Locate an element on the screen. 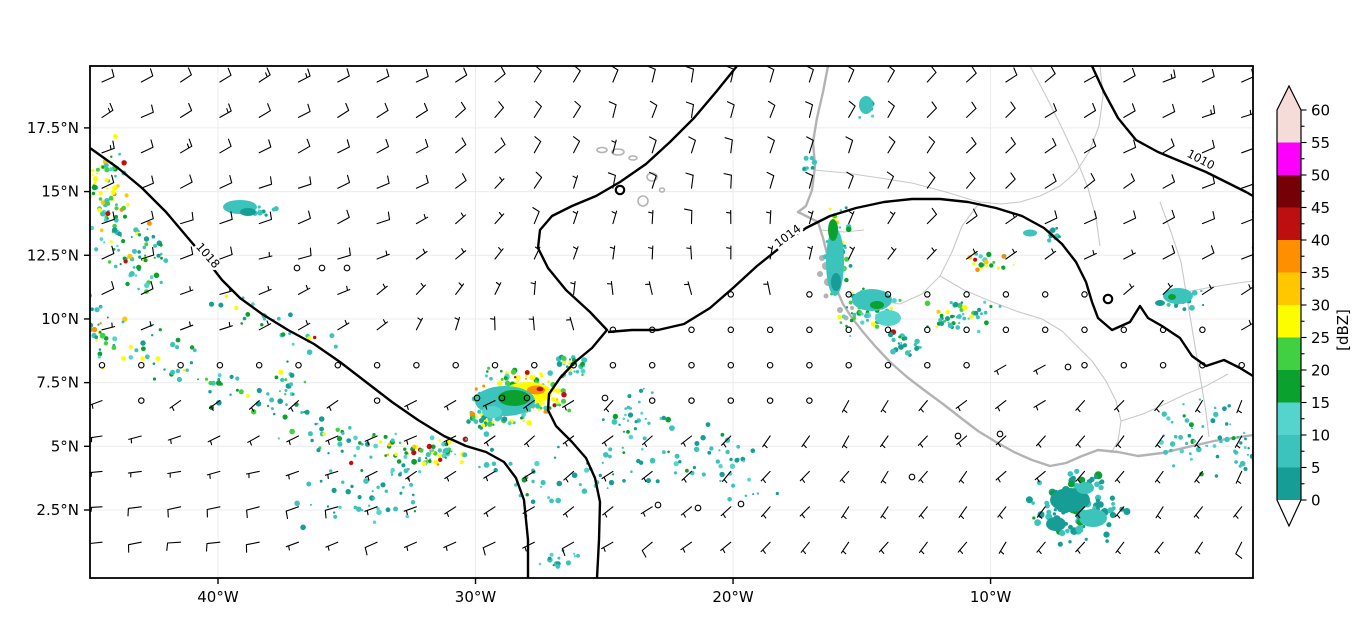 The height and width of the screenshot is (623, 1366). x-axis-tick-label: 20°W is located at coordinates (733, 597).